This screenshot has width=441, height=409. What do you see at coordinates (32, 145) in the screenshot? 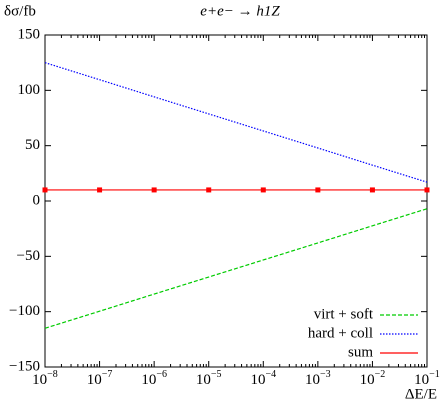
I see `y-tick-label: 50` at bounding box center [32, 145].